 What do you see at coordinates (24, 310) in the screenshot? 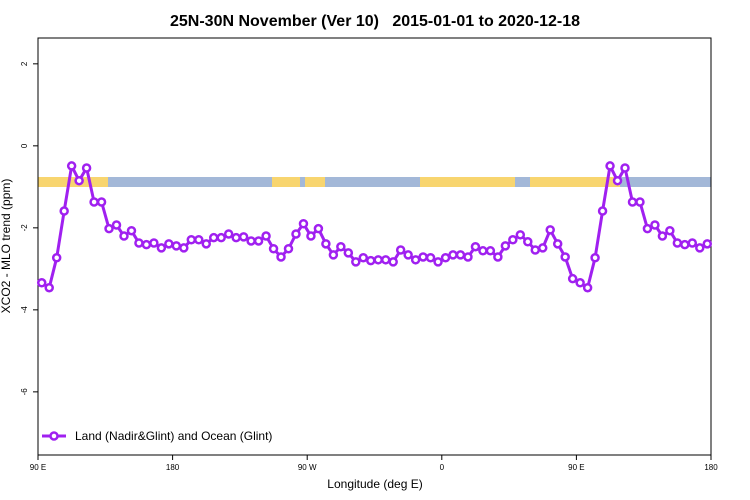
I see `y-tick-label: -4` at bounding box center [24, 310].